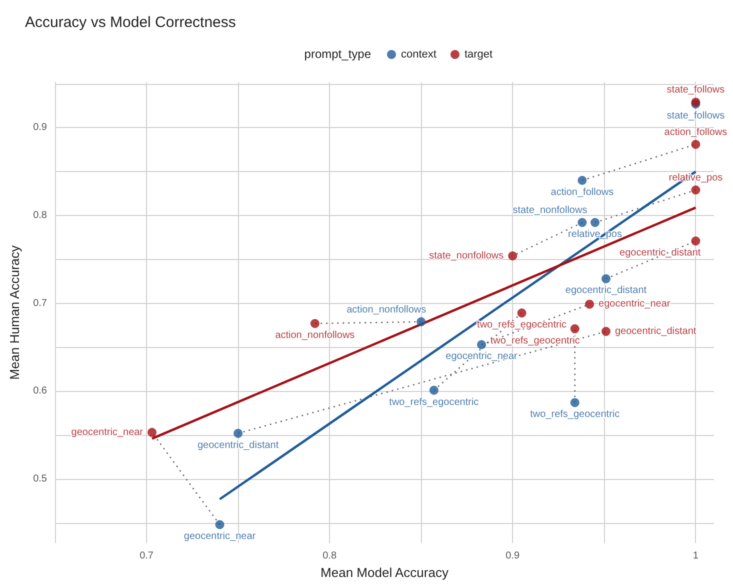  I want to click on chart-title: Accuracy vs Model Correctness, so click(130, 22).